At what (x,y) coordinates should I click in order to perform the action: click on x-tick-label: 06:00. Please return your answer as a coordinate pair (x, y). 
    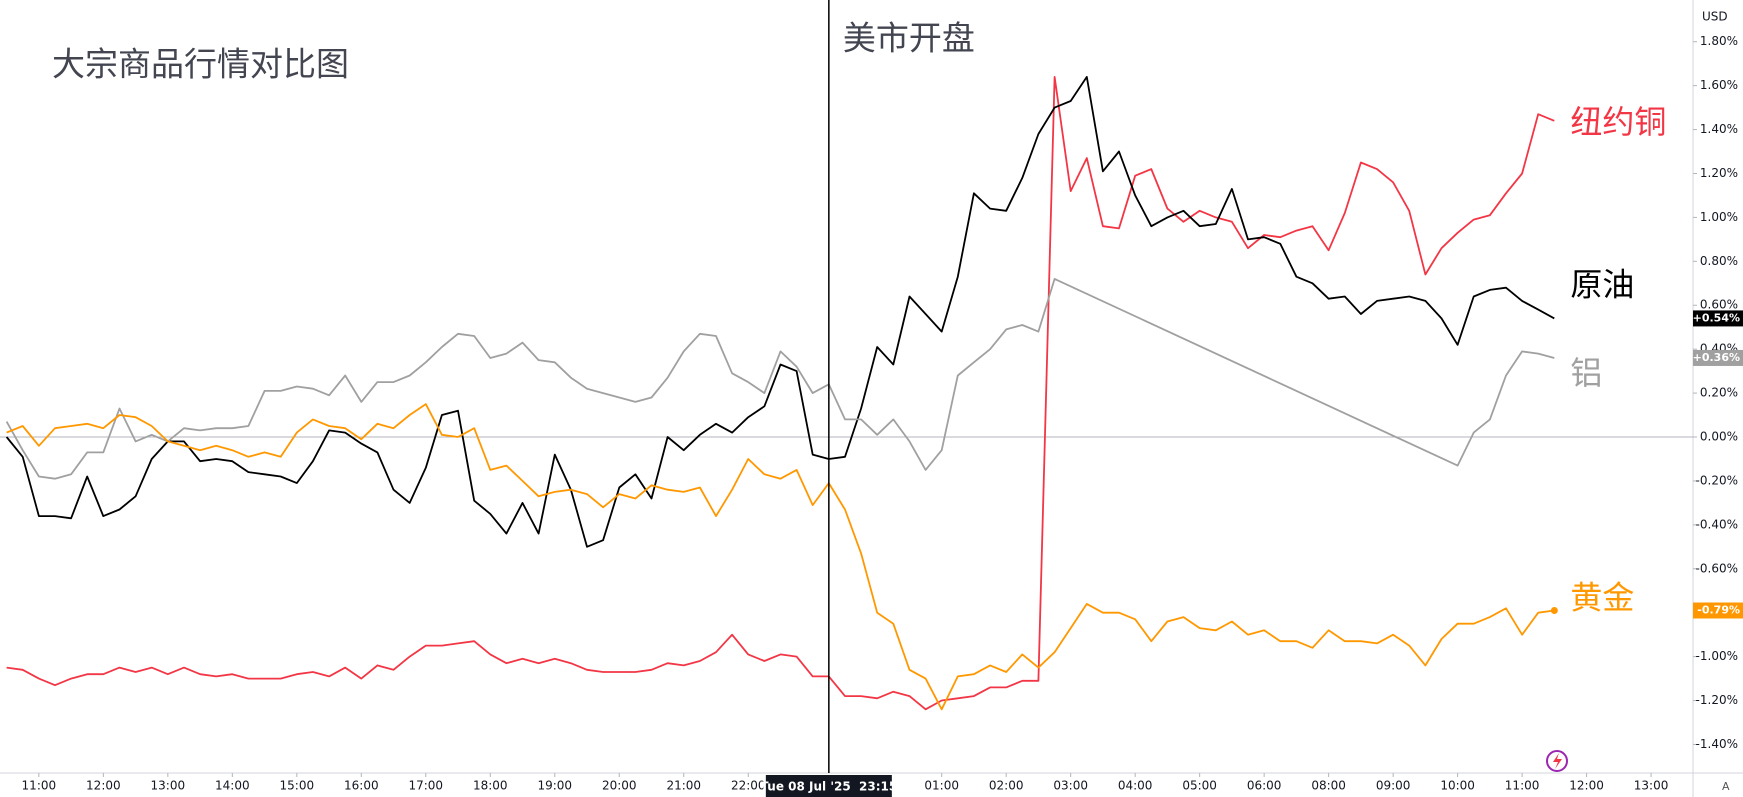
    Looking at the image, I should click on (1264, 786).